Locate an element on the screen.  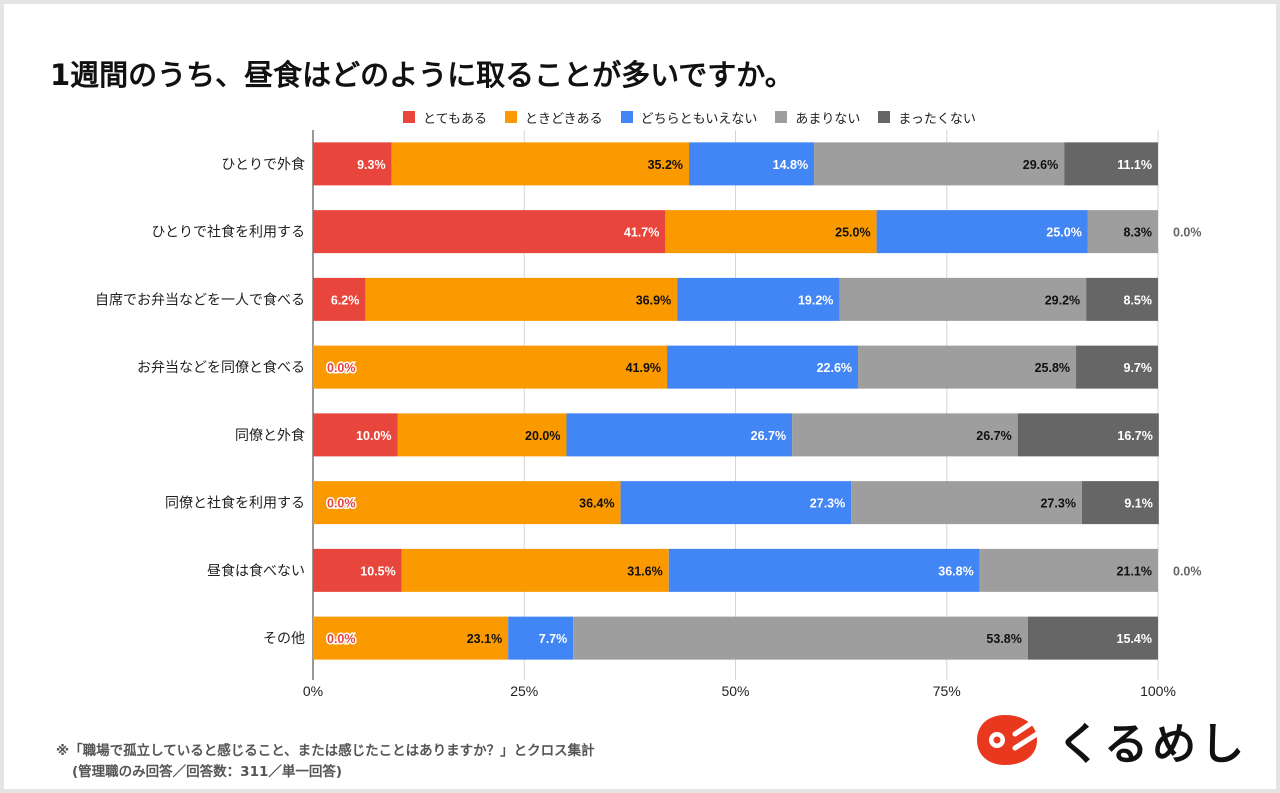
legend: とてもある ときどきある どちらともいえない あまりない まったくない is located at coordinates (689, 117).